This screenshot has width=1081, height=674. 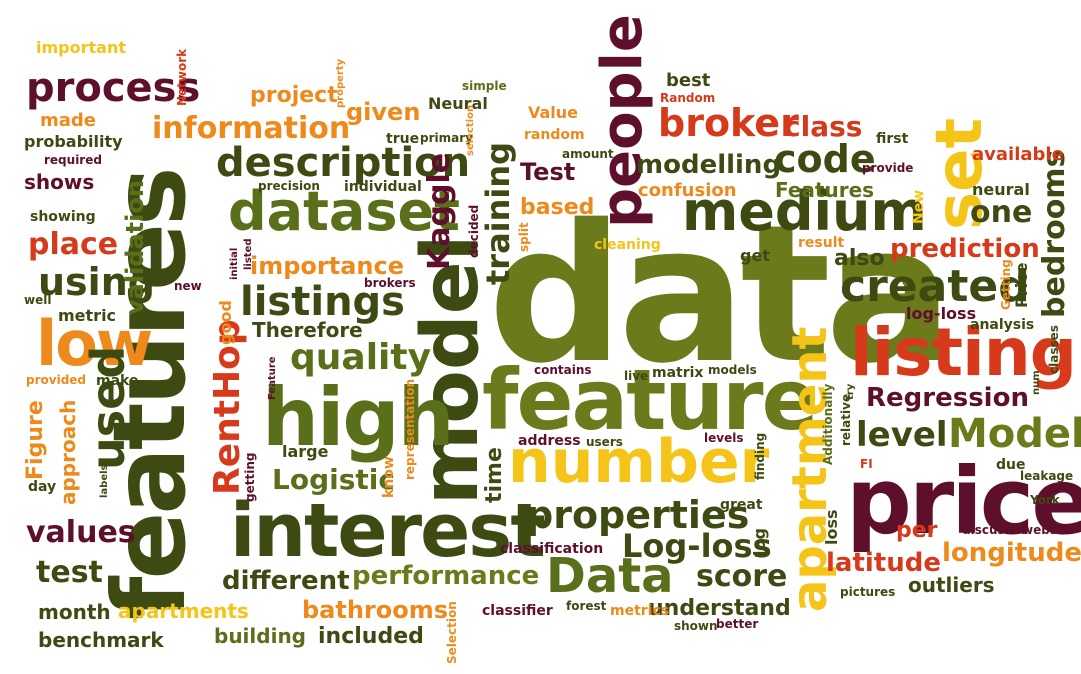 I want to click on word-broker: broker, so click(x=728, y=123).